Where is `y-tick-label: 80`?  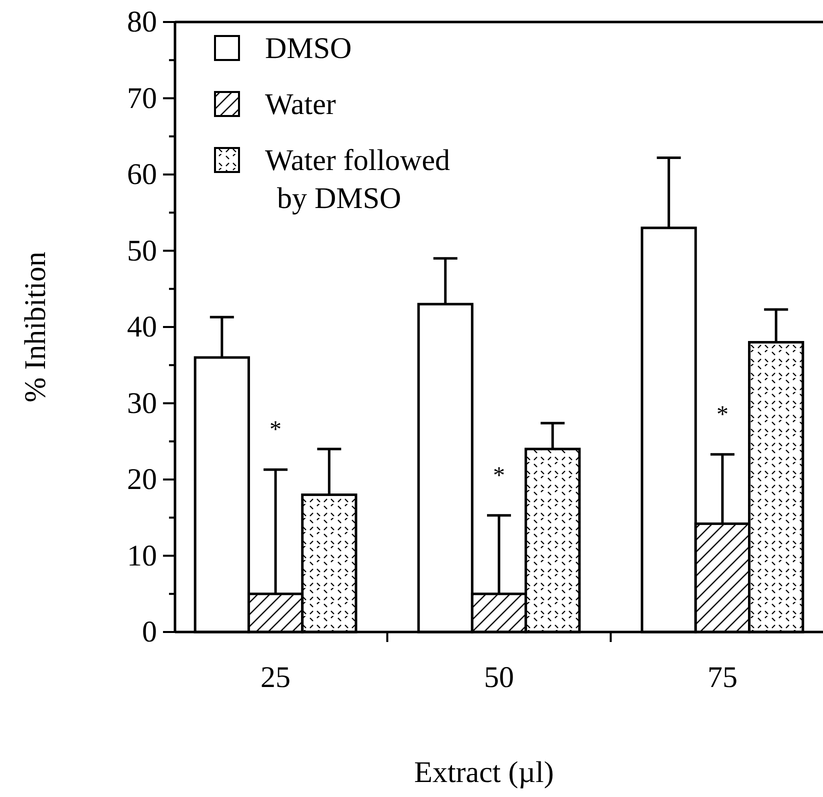
y-tick-label: 80 is located at coordinates (142, 22).